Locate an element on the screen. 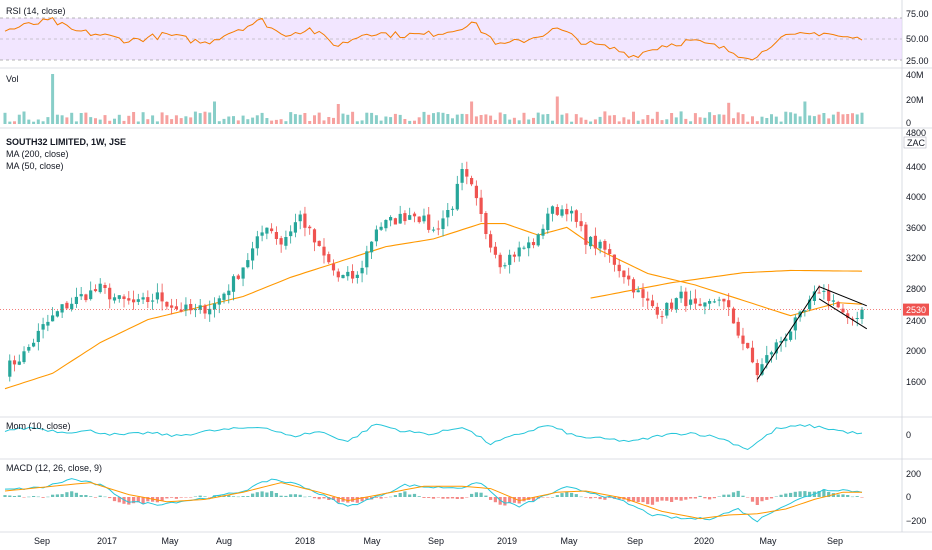 This screenshot has height=550, width=932. volume-pane: Vol 40M 20M 0 is located at coordinates (463, 99).